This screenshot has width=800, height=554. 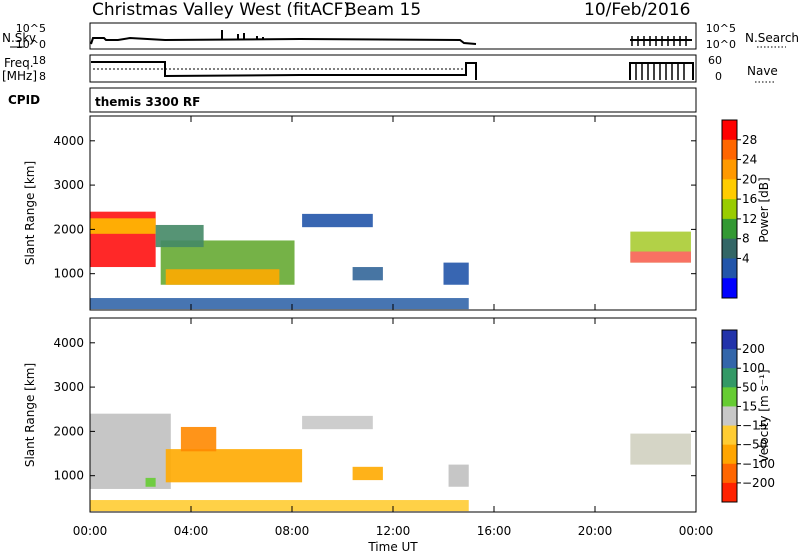 I want to click on power-colorbar-tick-label: 16, so click(x=749, y=199).